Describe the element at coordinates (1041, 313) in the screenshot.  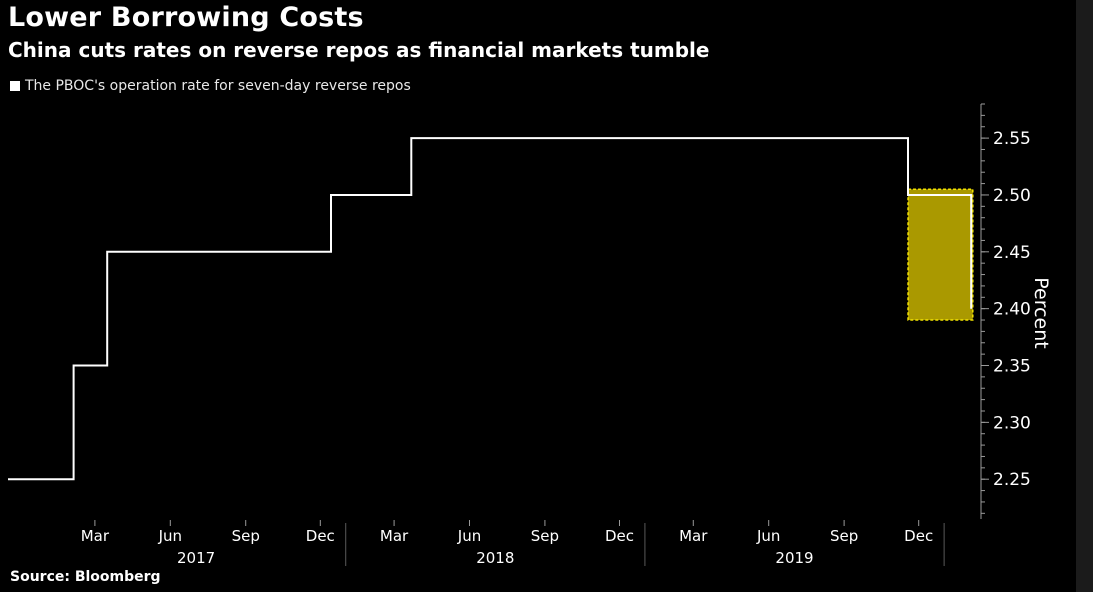
I see `y-axis-title: Percent` at that location.